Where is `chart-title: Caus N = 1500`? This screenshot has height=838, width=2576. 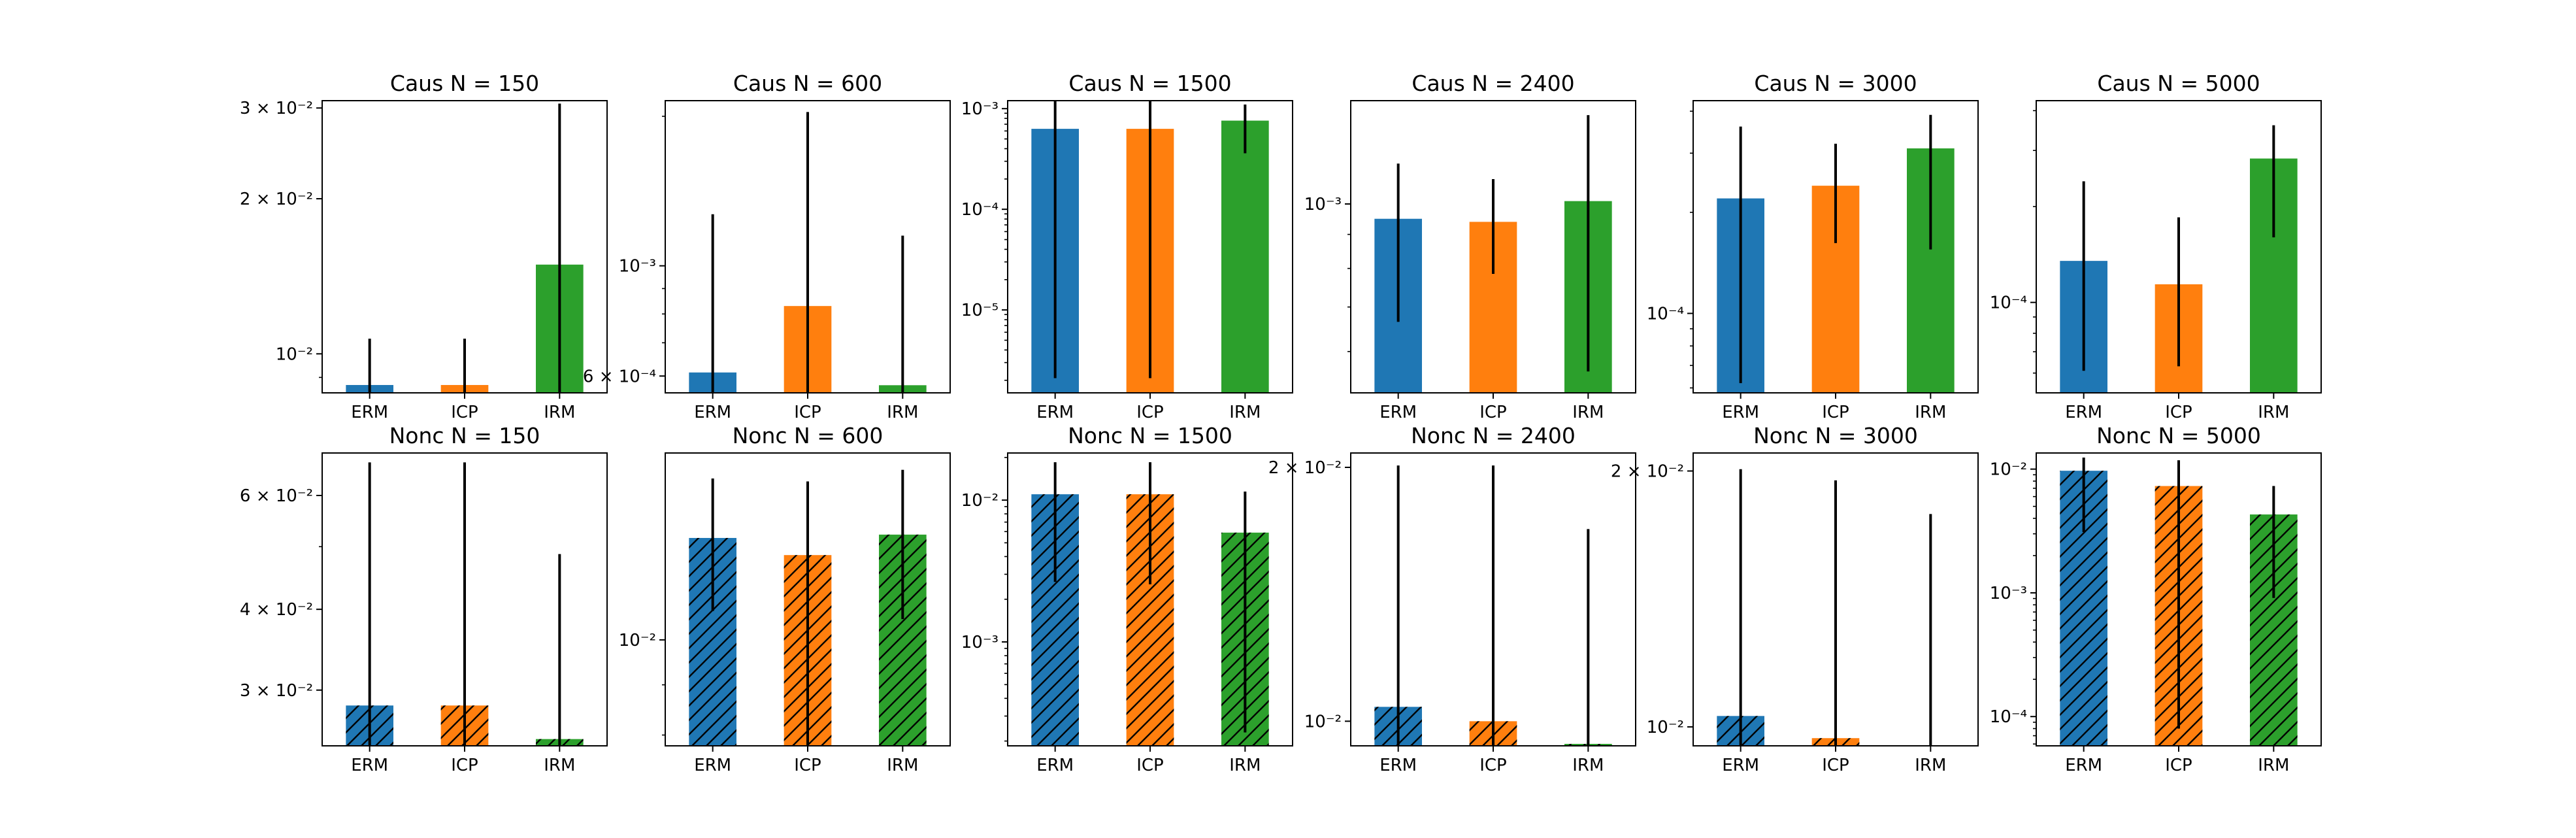
chart-title: Caus N = 1500 is located at coordinates (1149, 83).